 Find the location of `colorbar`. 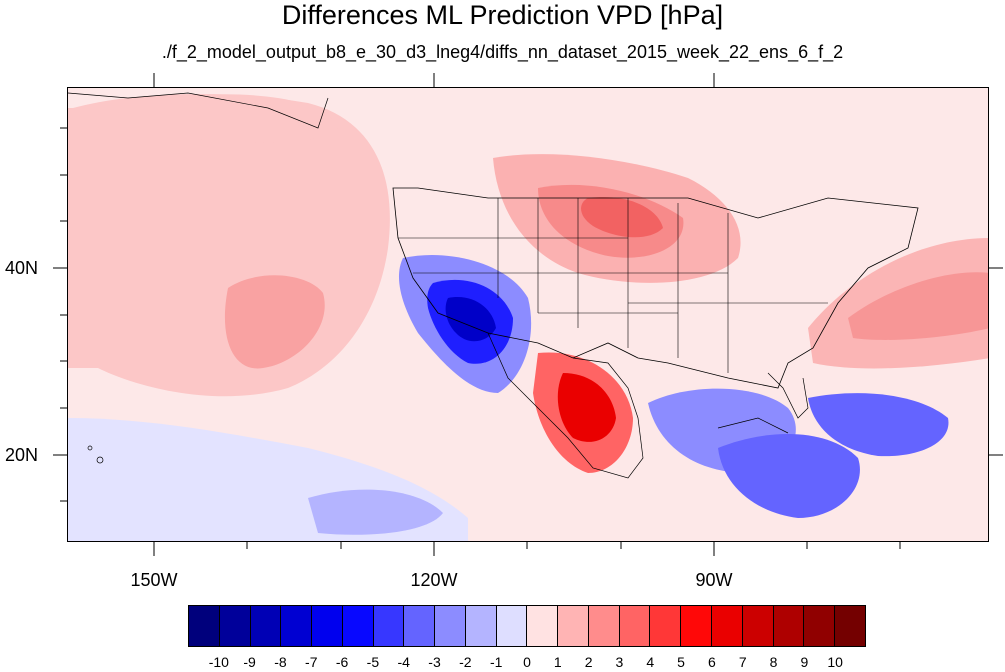

colorbar is located at coordinates (527, 626).